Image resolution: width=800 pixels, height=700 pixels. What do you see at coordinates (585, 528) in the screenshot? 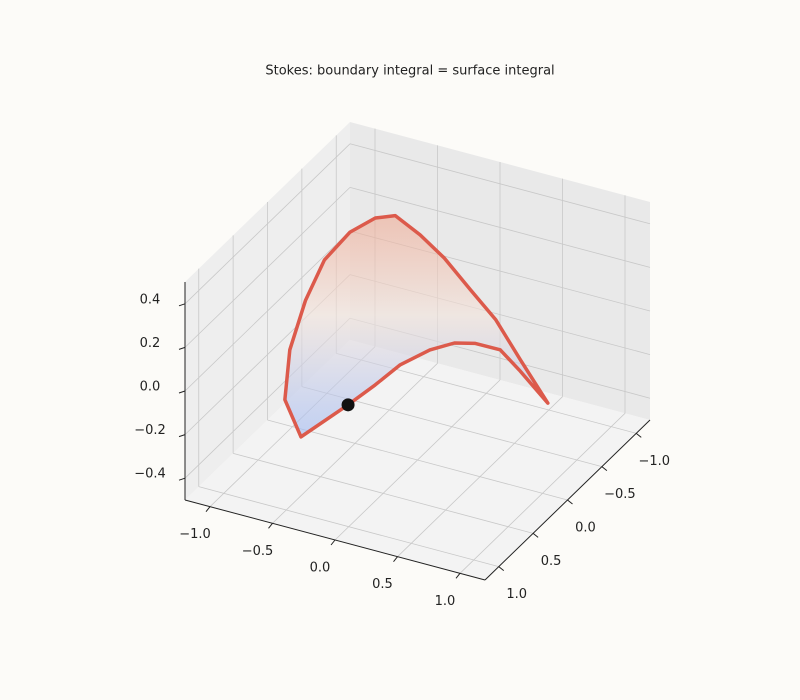
I see `y-tick-label: 0.0` at bounding box center [585, 528].